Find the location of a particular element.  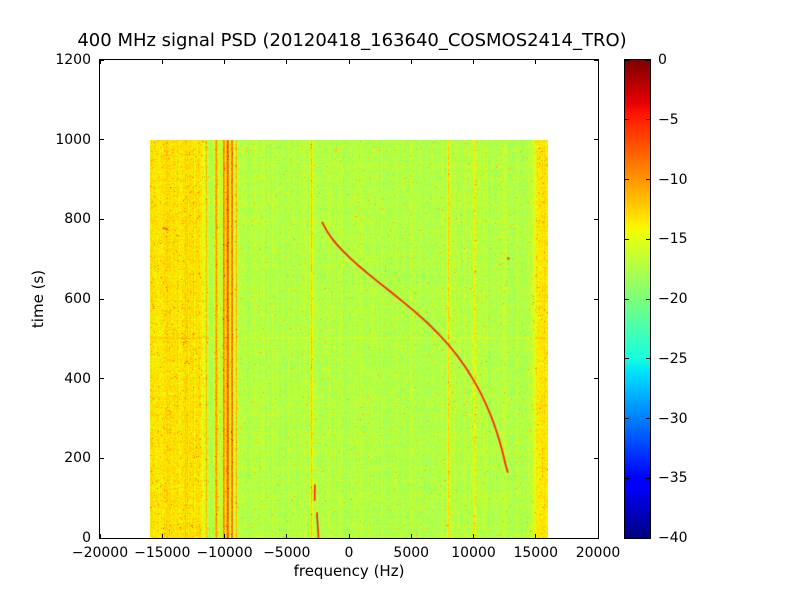

x-tick-label: −15000 is located at coordinates (162, 553).